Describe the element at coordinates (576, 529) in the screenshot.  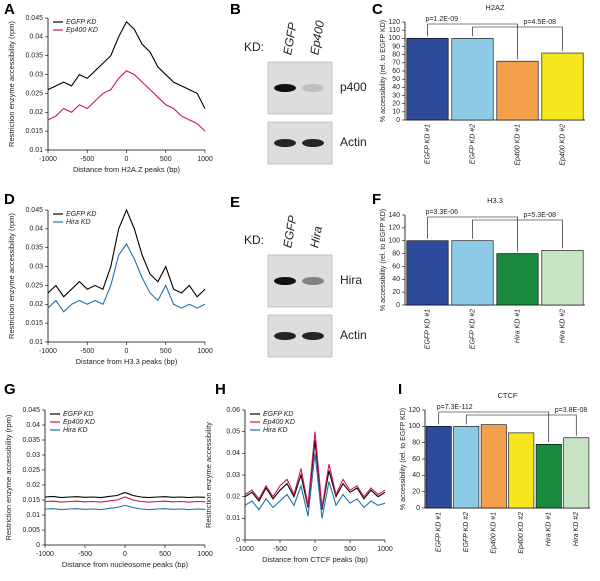
I see `x-tick-label: Hira KD #2` at that location.